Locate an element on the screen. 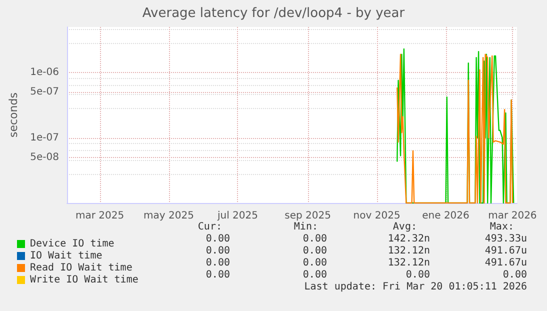 The width and height of the screenshot is (547, 311). text: Max: is located at coordinates (502, 227).